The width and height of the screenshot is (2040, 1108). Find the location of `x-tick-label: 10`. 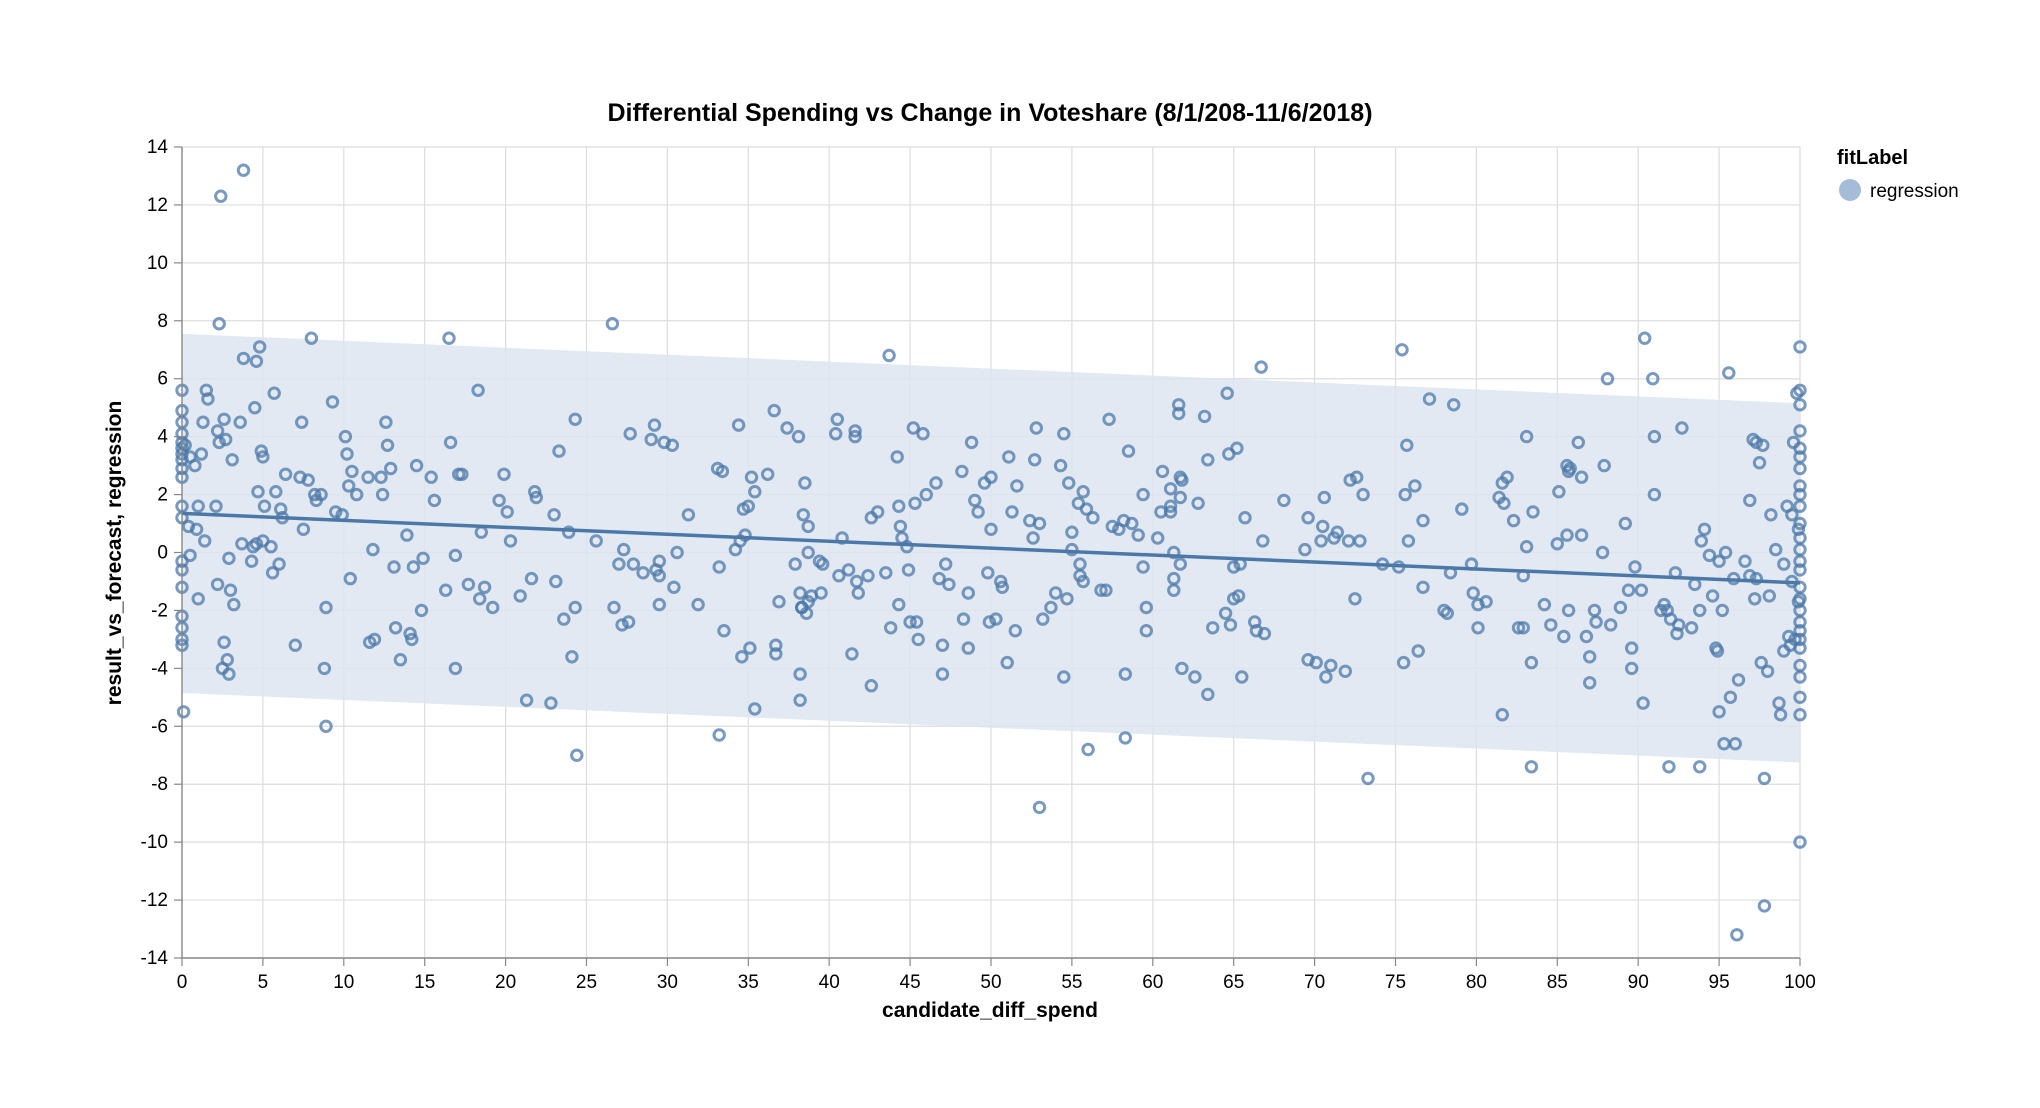

x-tick-label: 10 is located at coordinates (343, 982).